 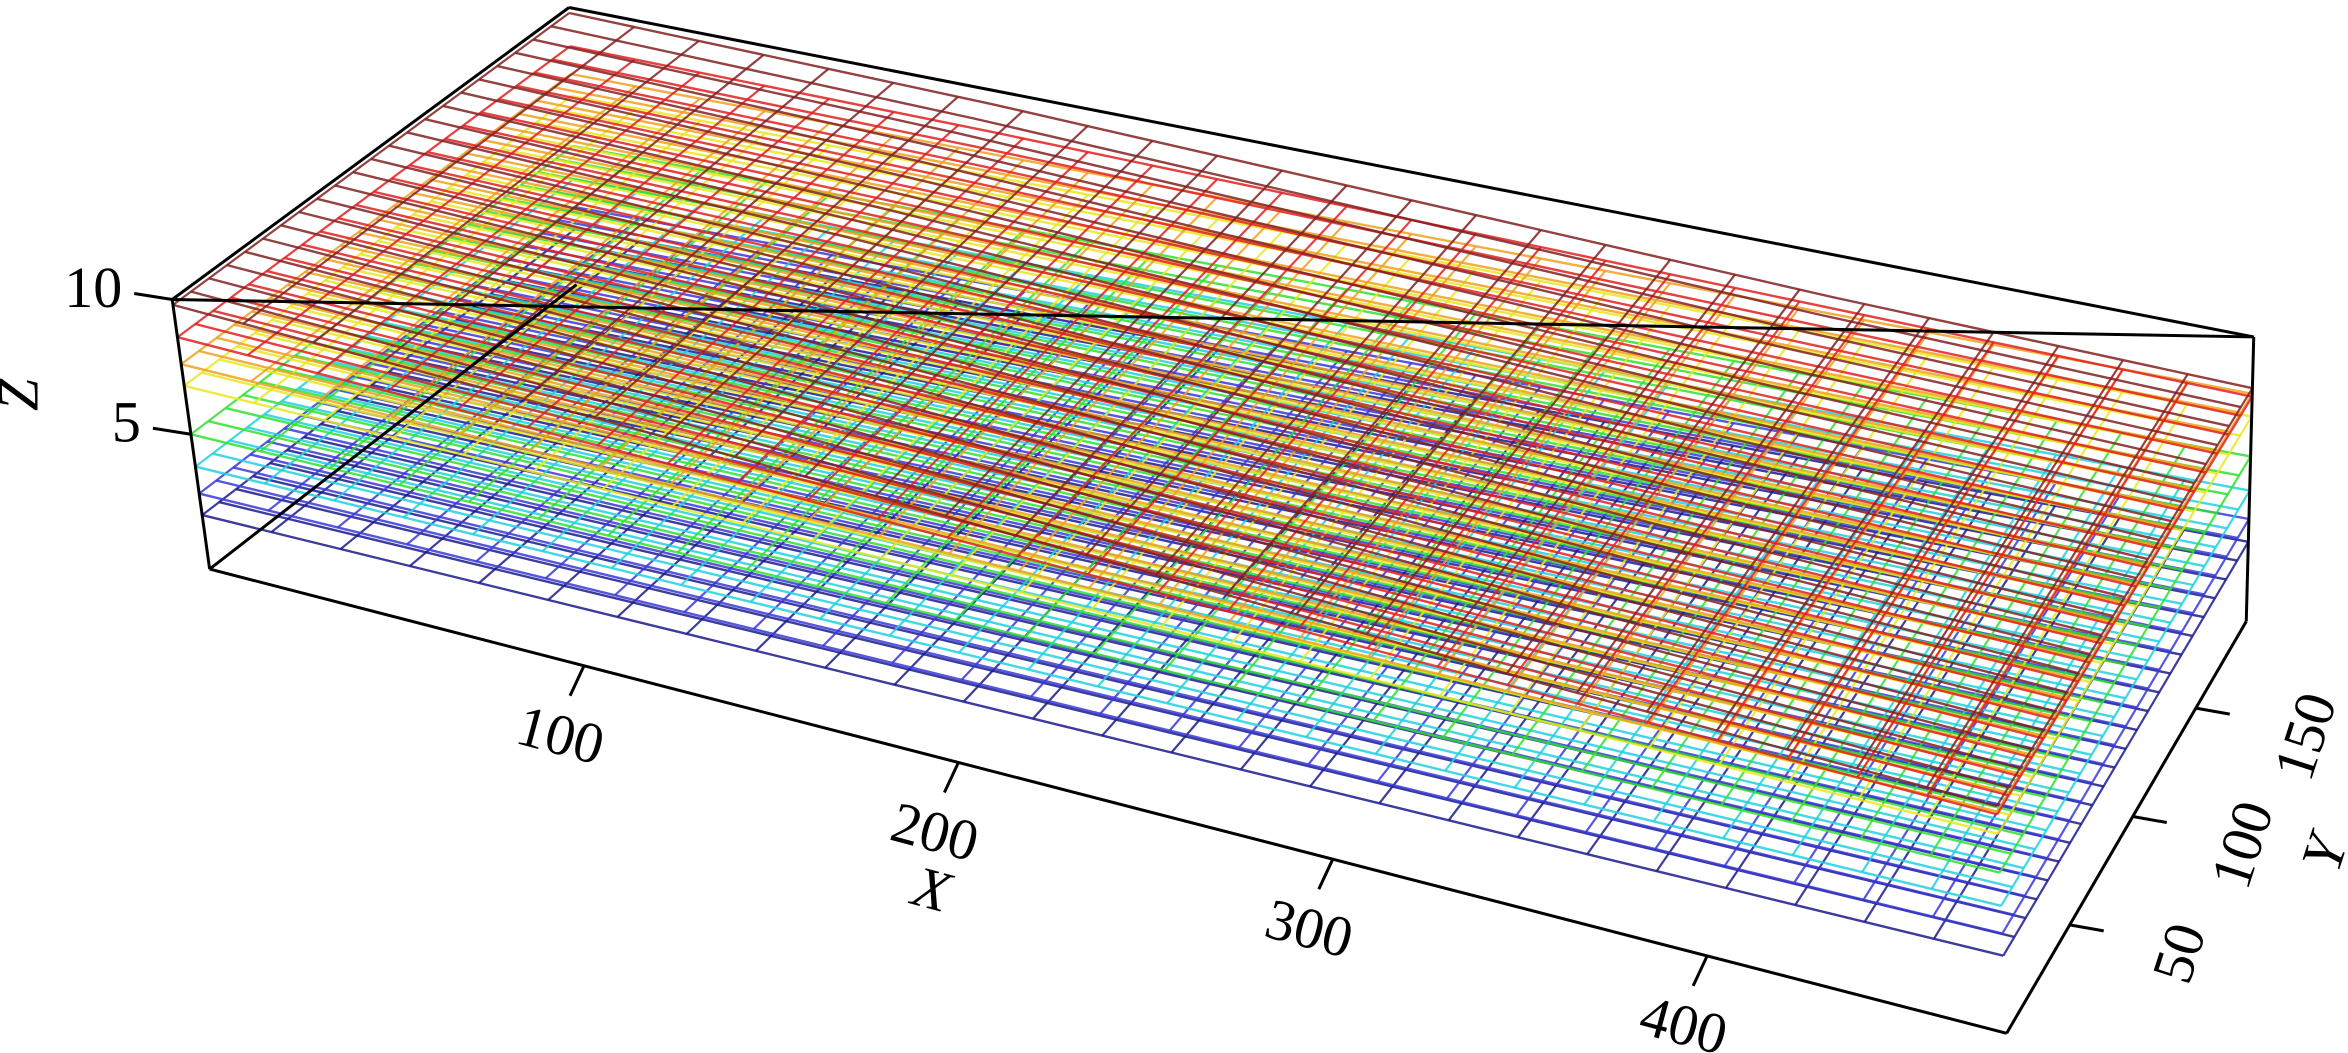 I want to click on z-axis-title: Z, so click(x=25, y=394).